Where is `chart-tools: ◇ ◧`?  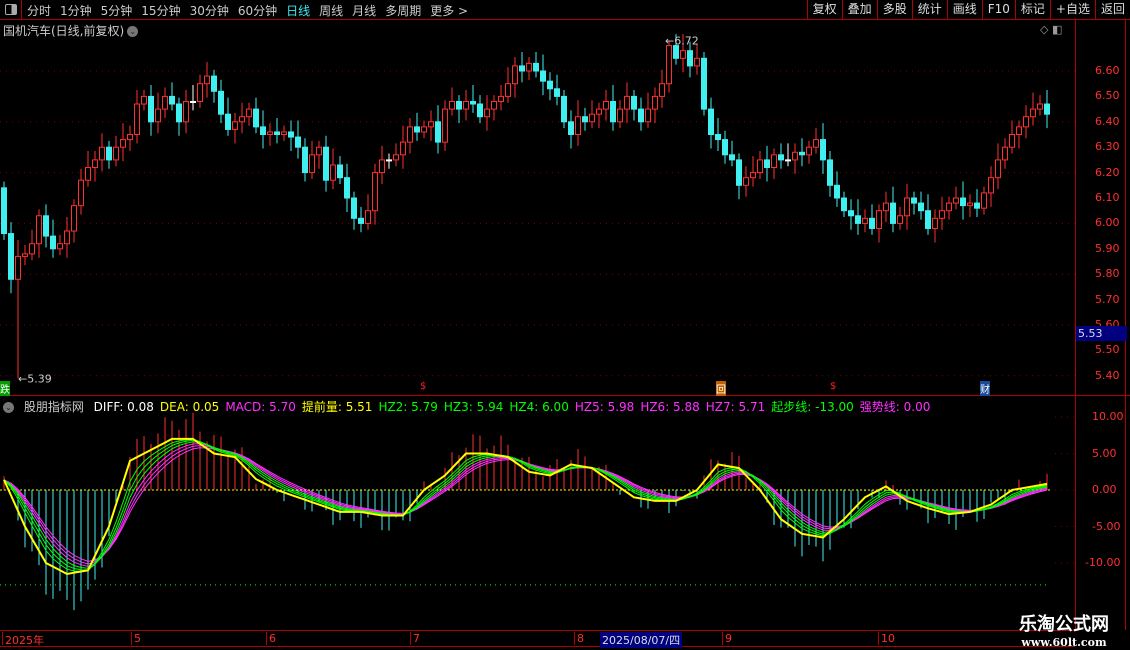
chart-tools: ◇ ◧ is located at coordinates (1051, 29).